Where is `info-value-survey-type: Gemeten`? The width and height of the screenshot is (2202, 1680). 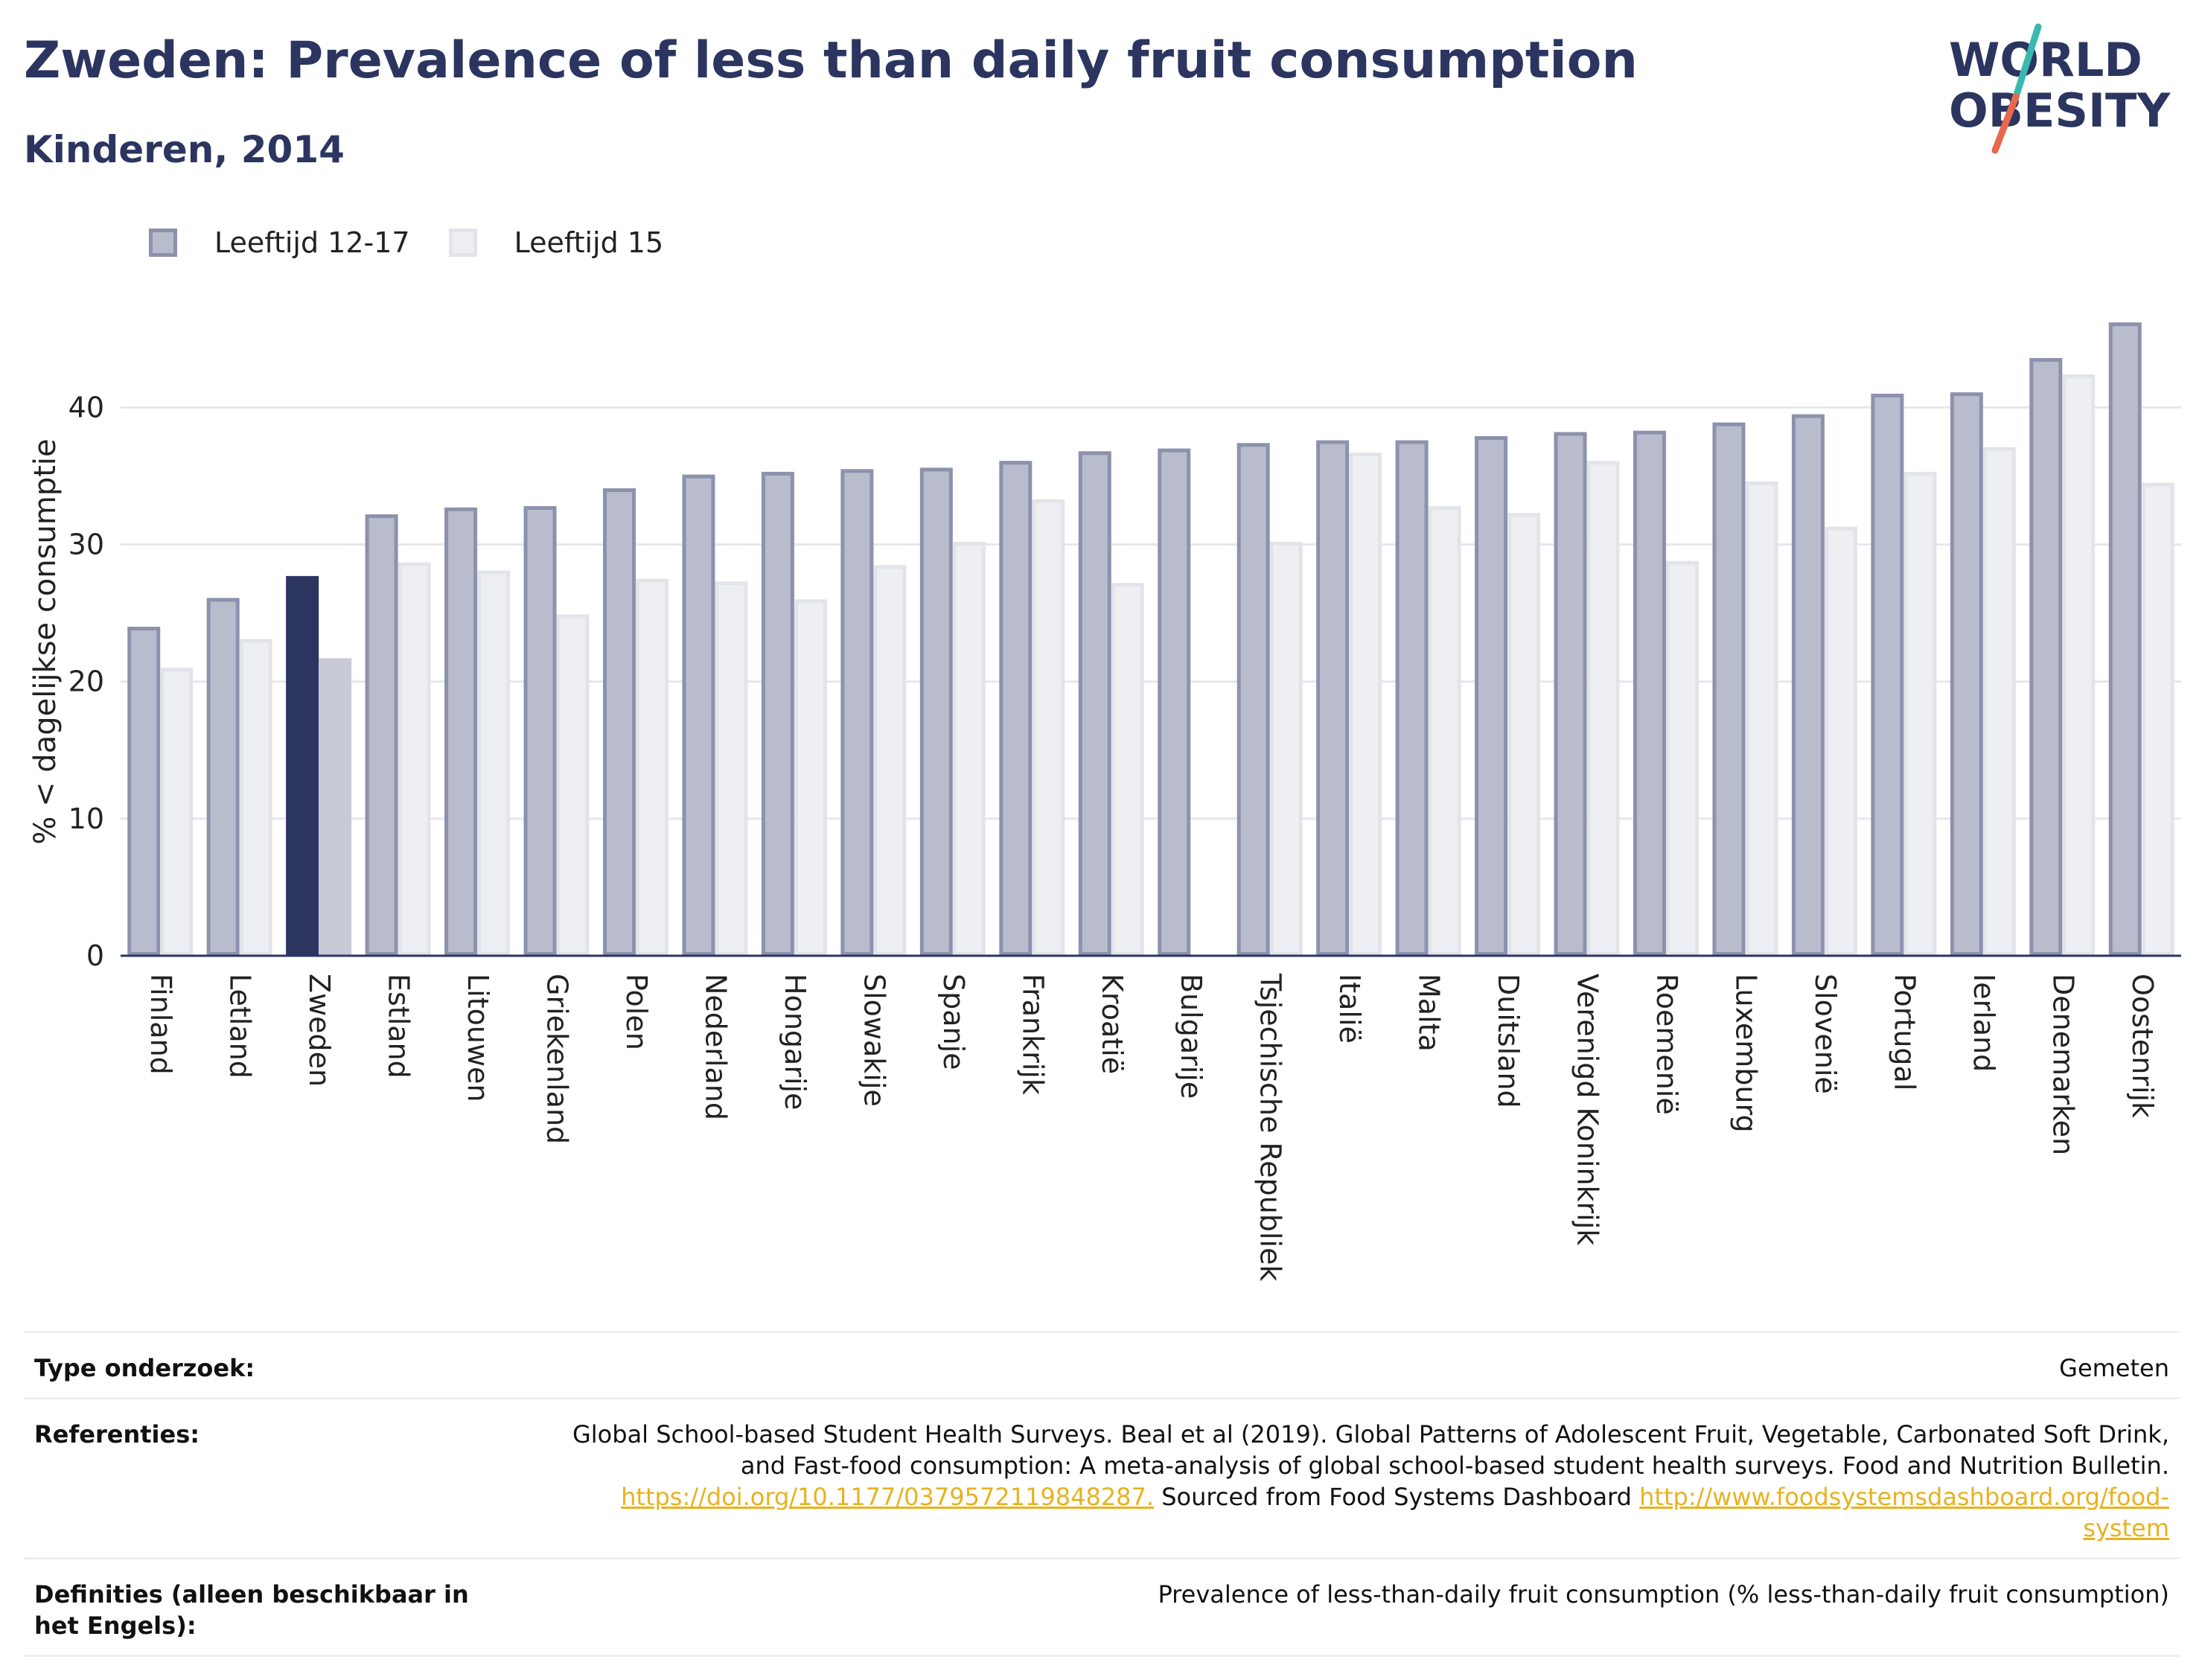 info-value-survey-type: Gemeten is located at coordinates (2114, 1368).